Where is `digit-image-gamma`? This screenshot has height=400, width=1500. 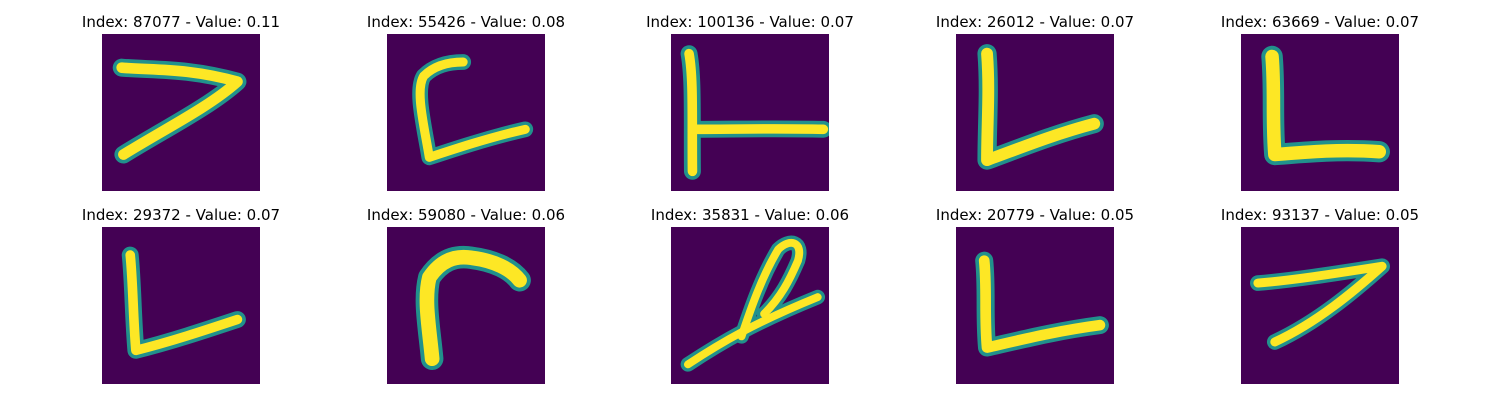
digit-image-gamma is located at coordinates (466, 305).